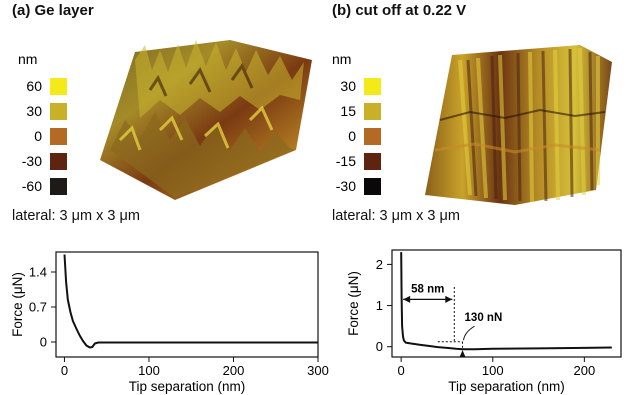 This screenshot has width=633, height=395. I want to click on chart-b-axes-frame, so click(506, 303).